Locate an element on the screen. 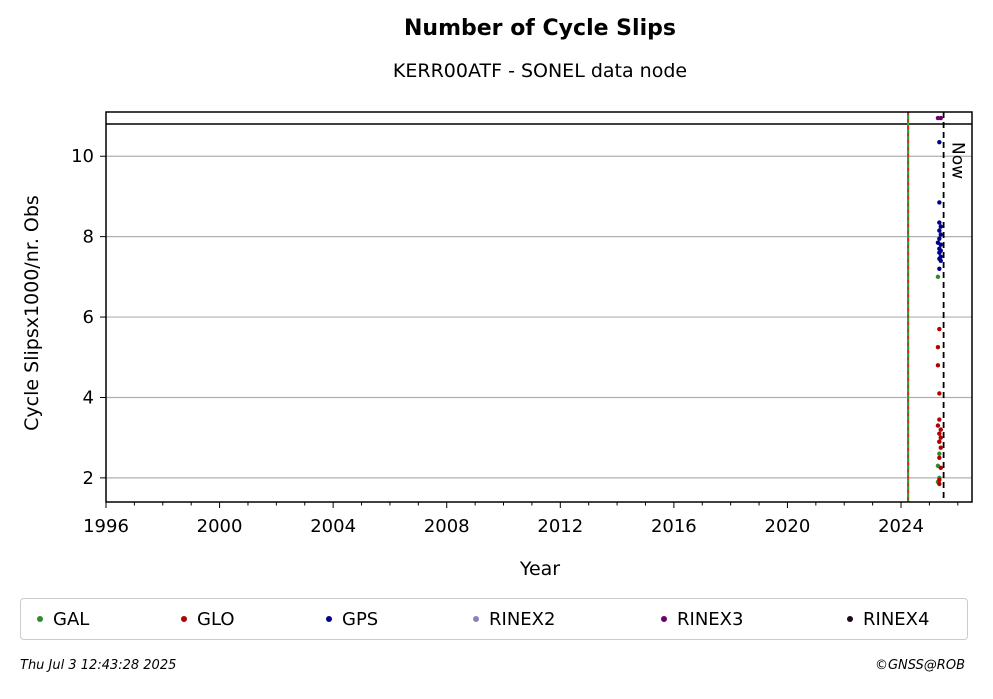 The image size is (993, 699). legend-item-rinex4: RINEX4 is located at coordinates (888, 619).